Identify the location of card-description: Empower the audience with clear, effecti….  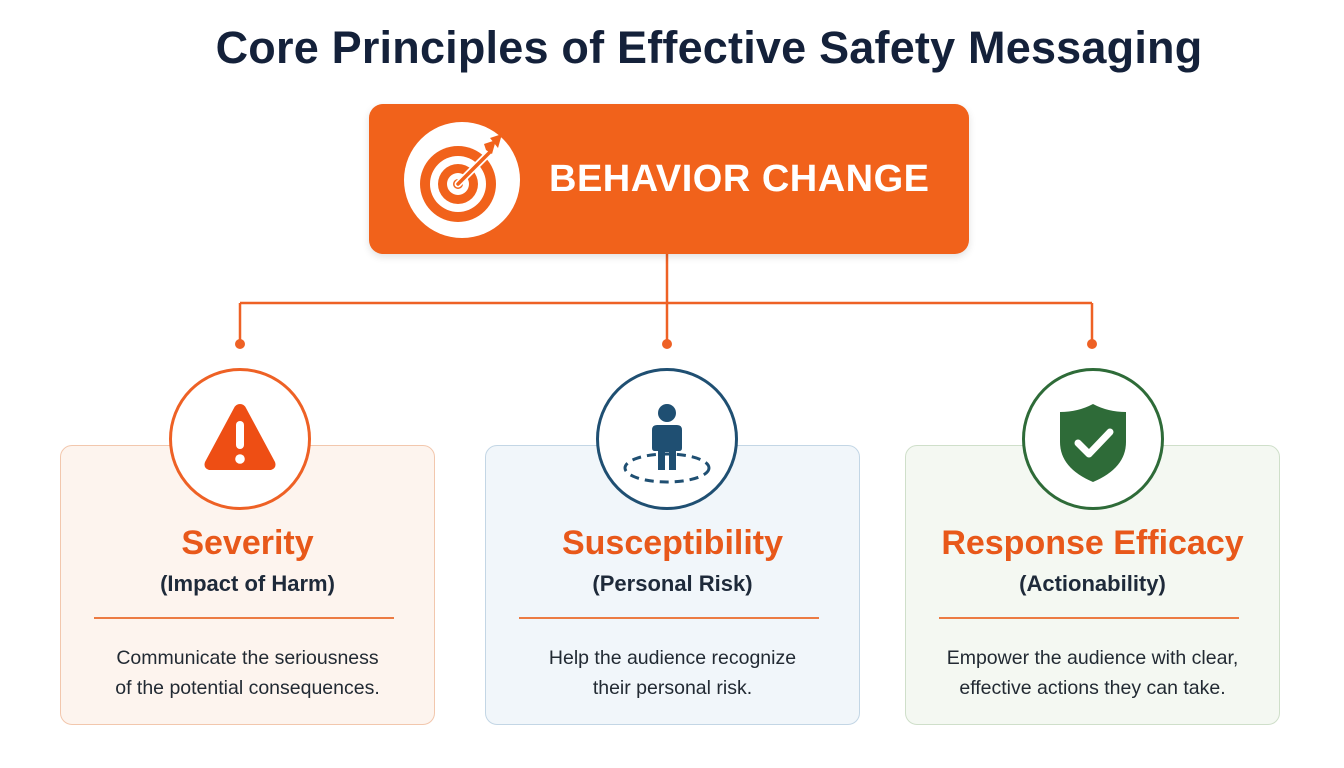
(1092, 673).